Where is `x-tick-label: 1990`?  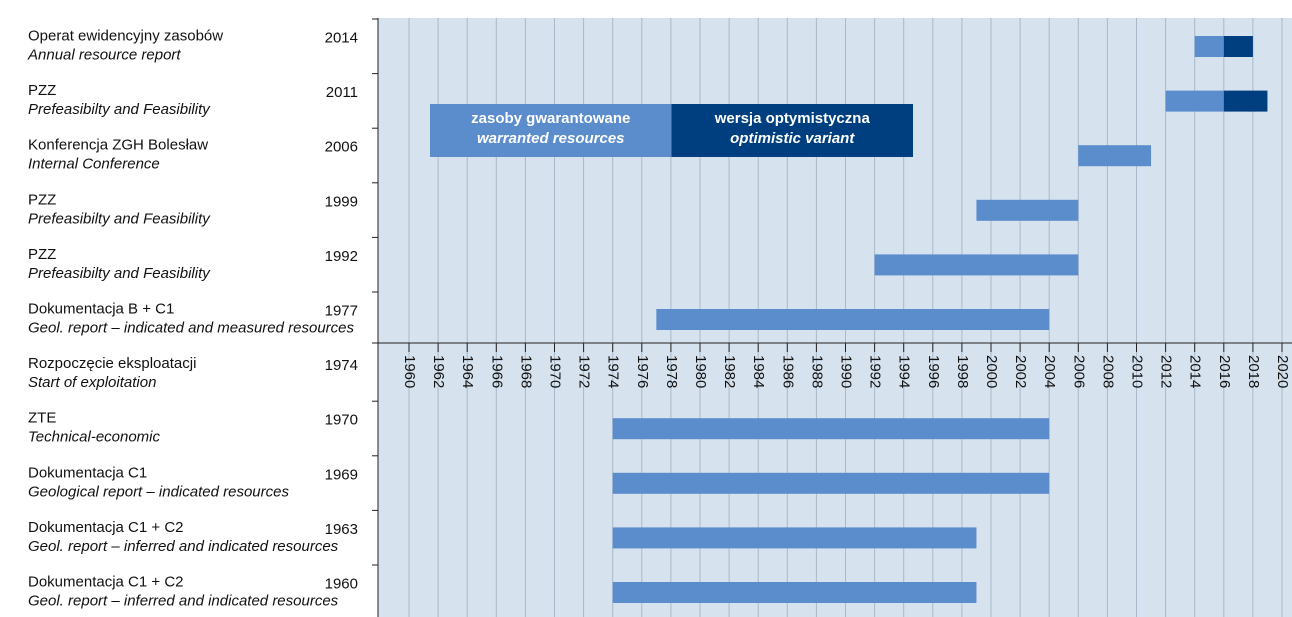
x-tick-label: 1990 is located at coordinates (846, 371).